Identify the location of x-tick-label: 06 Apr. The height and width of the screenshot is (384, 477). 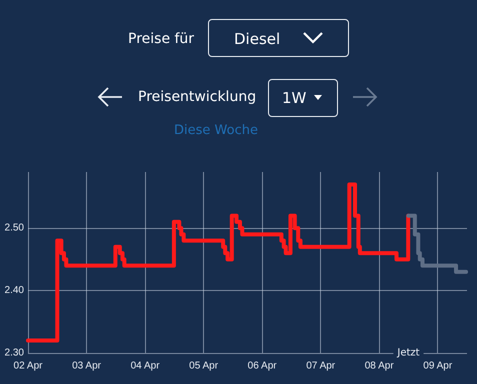
(263, 366).